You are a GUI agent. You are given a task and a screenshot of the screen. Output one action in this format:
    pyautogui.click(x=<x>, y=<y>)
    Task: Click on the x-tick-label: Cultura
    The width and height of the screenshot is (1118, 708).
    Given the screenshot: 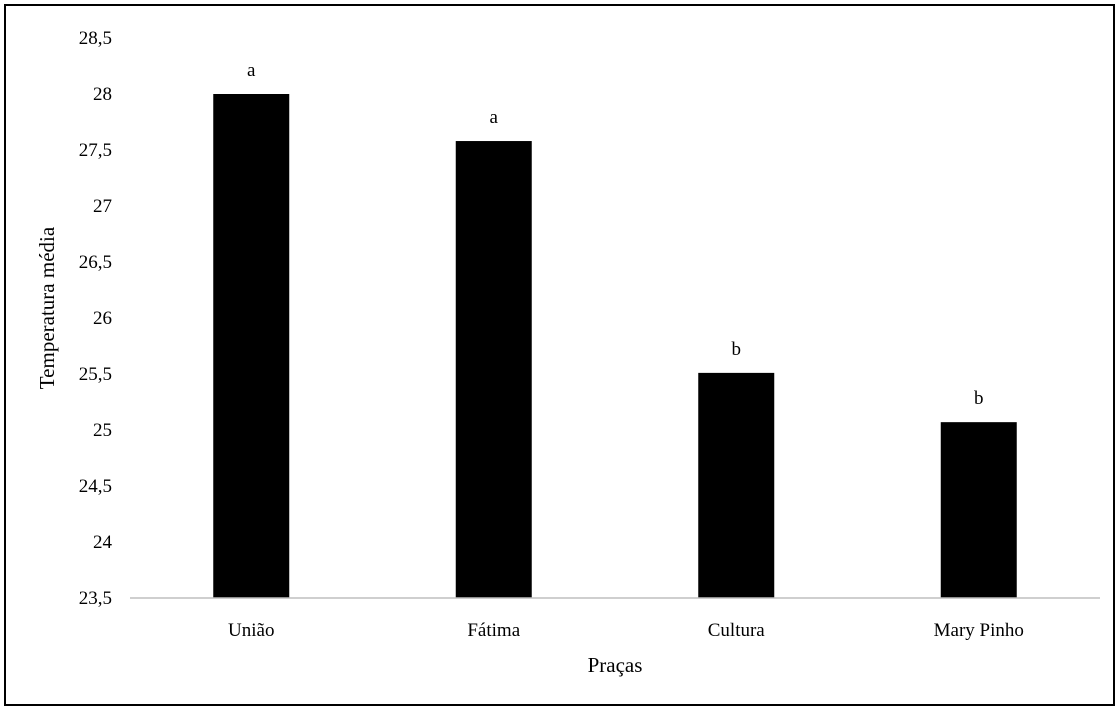 What is the action you would take?
    pyautogui.click(x=737, y=630)
    